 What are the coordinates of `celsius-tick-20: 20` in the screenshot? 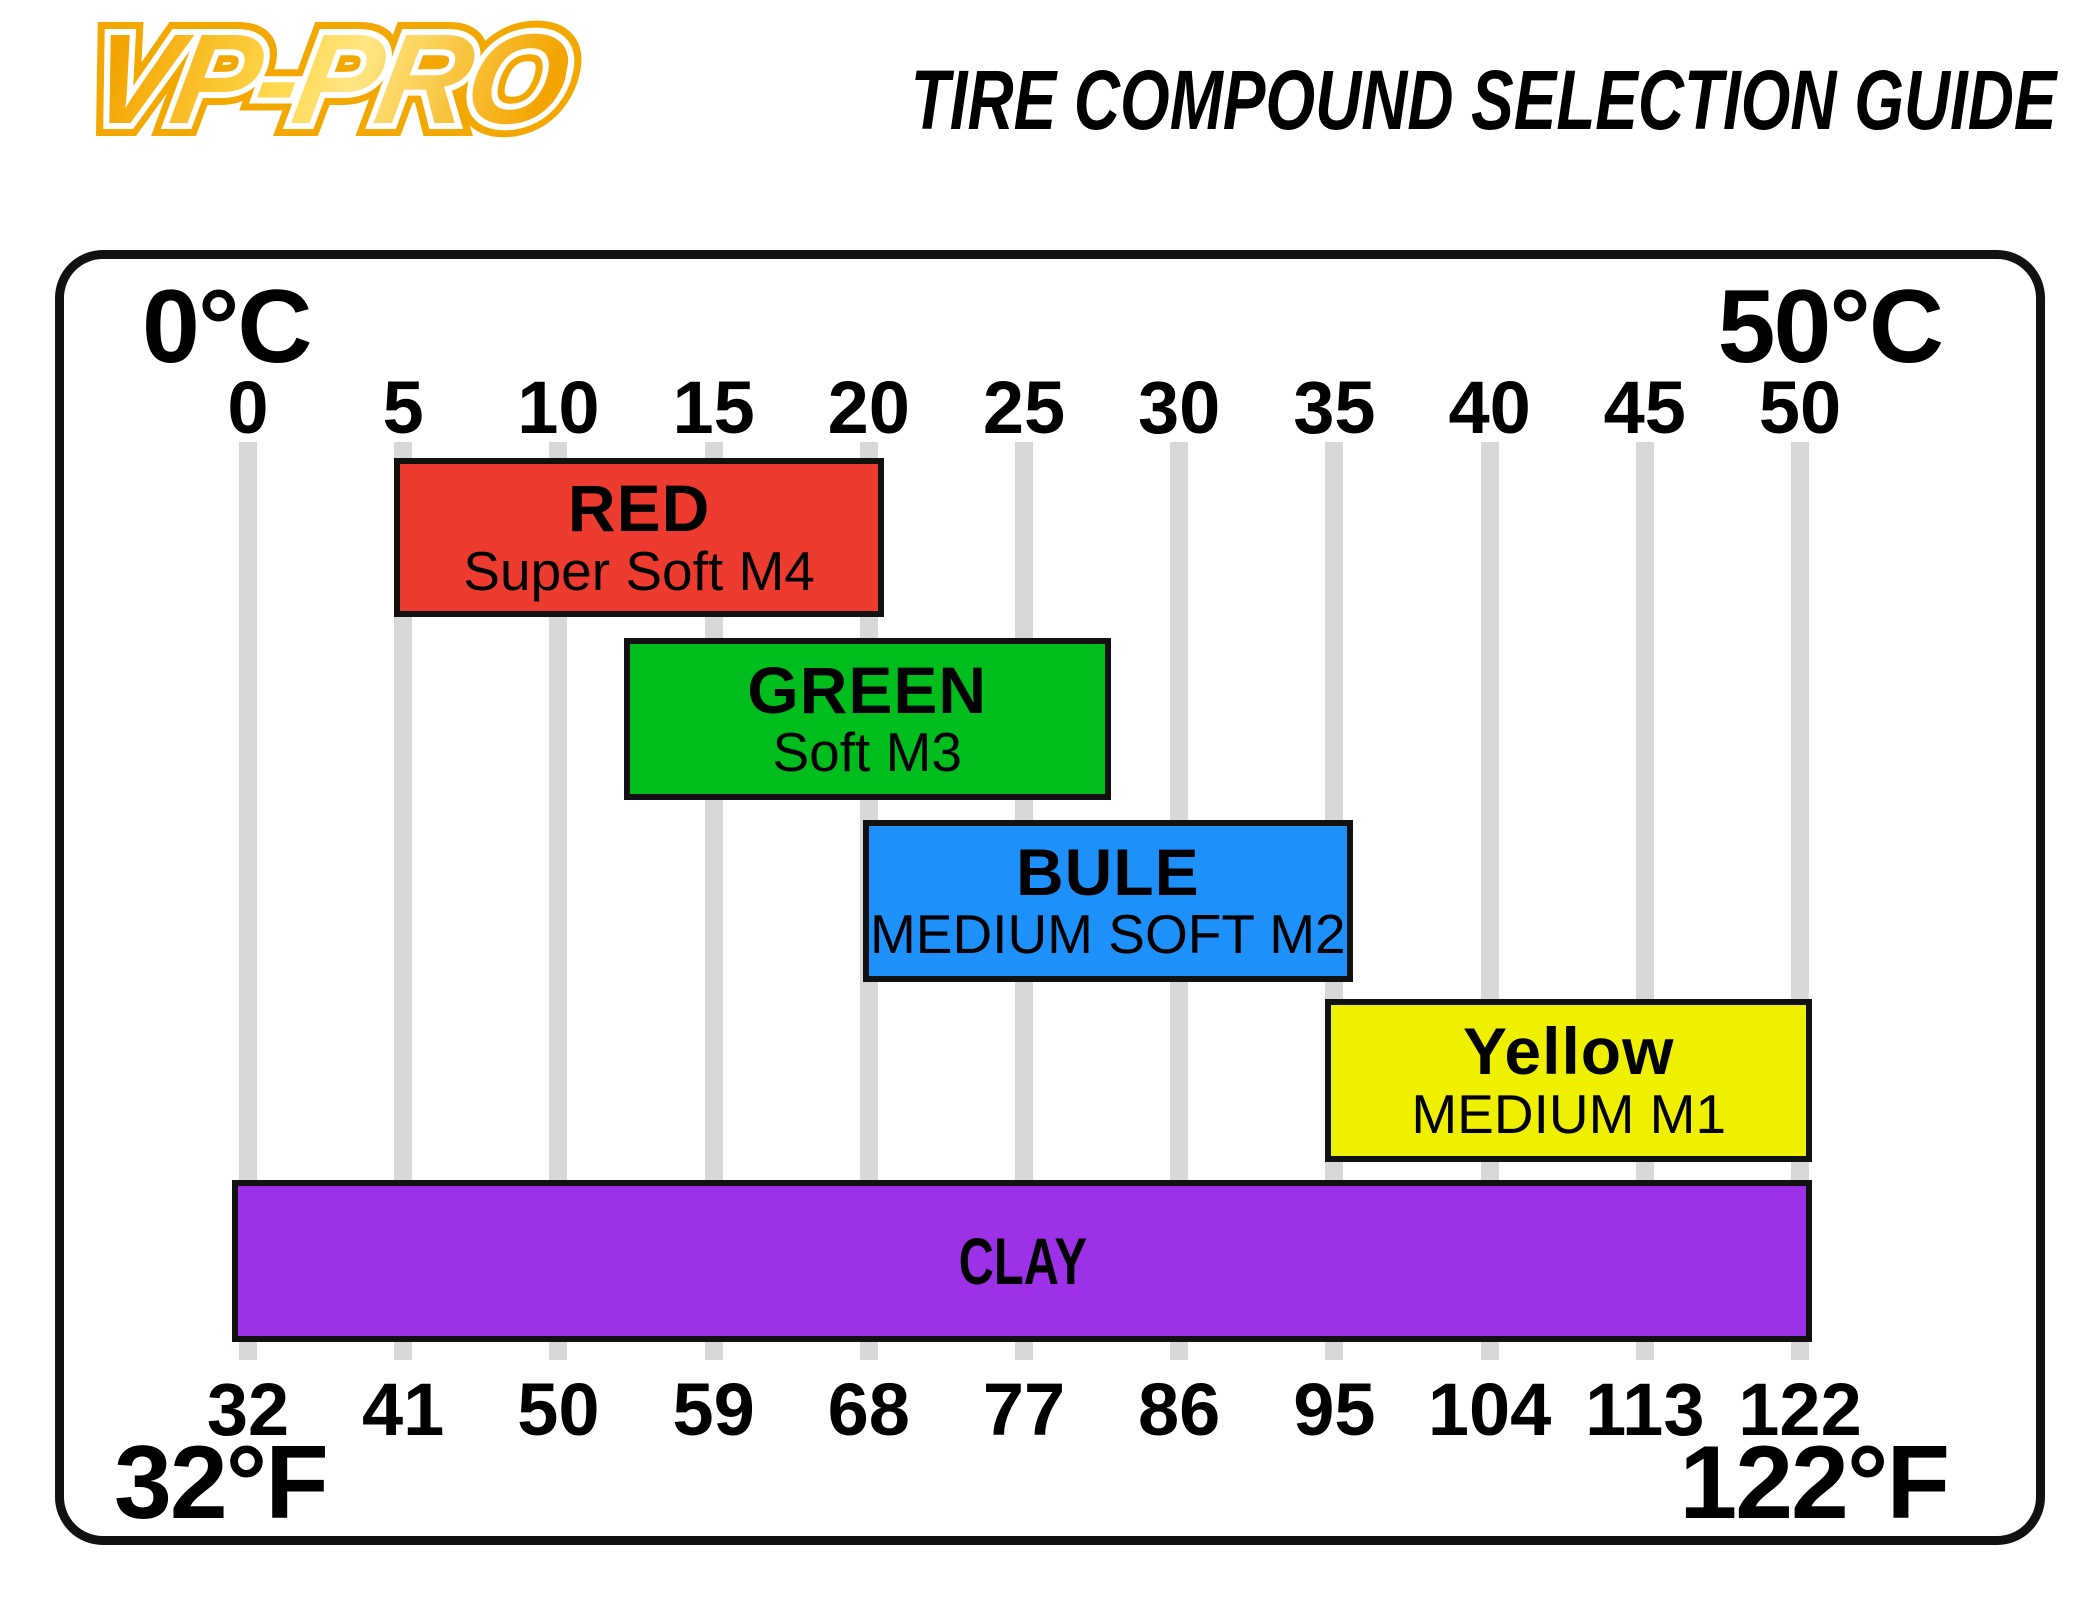 It's located at (868, 407).